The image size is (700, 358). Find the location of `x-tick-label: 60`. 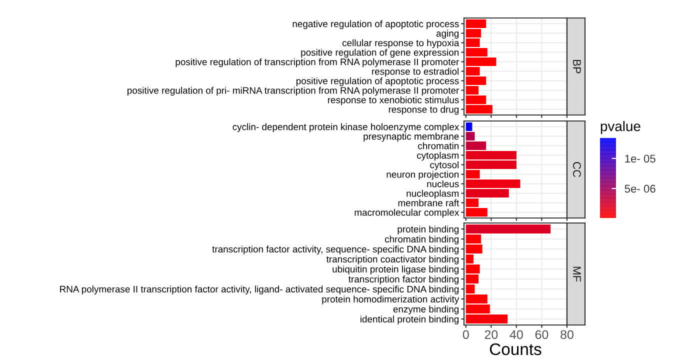

x-tick-label: 60 is located at coordinates (541, 335).